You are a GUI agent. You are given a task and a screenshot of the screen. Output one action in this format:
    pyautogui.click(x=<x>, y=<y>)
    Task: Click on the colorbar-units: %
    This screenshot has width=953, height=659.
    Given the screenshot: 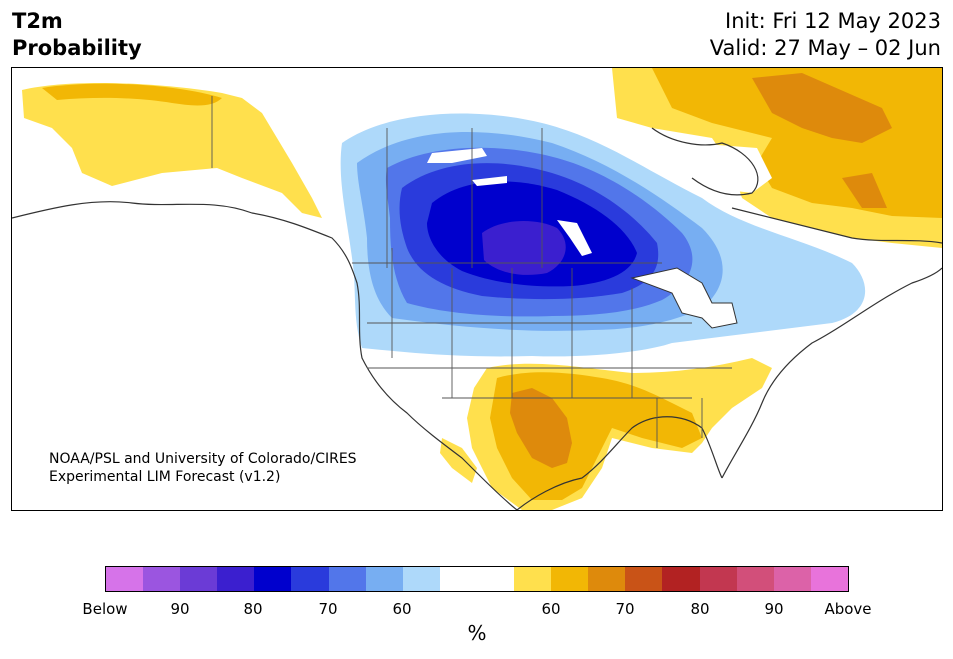 What is the action you would take?
    pyautogui.click(x=477, y=633)
    